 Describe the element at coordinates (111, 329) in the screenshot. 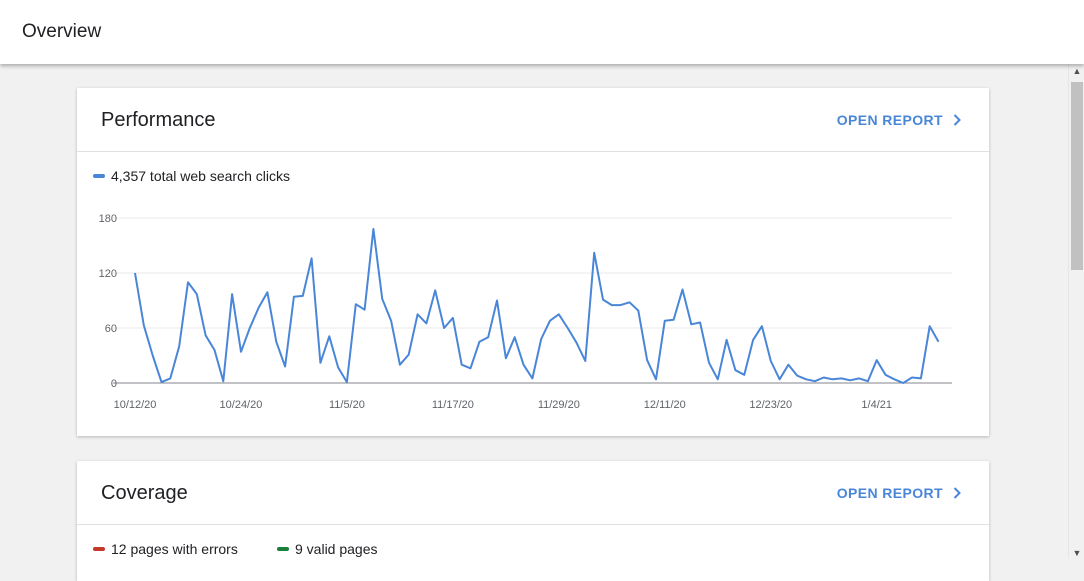

I see `y-tick-label: 60` at that location.